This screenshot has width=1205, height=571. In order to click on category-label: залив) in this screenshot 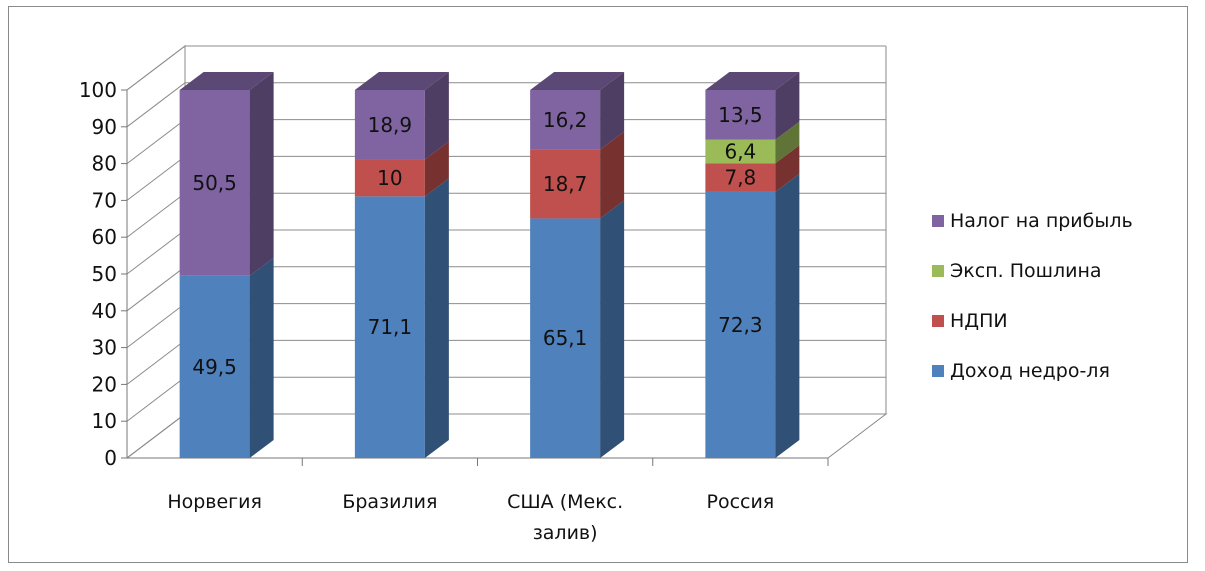, I will do `click(565, 533)`.